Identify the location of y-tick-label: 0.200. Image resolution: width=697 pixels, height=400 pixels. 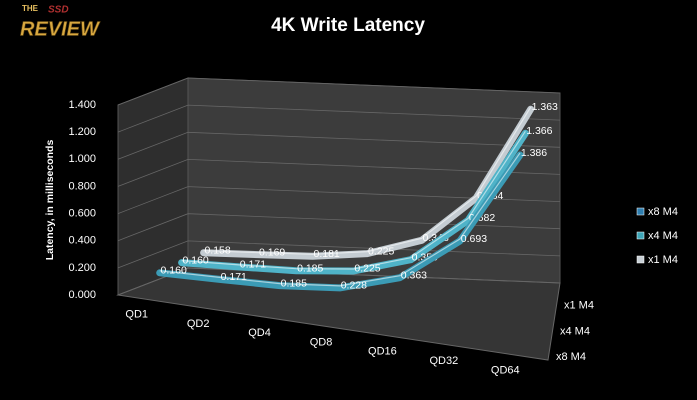
(82, 268).